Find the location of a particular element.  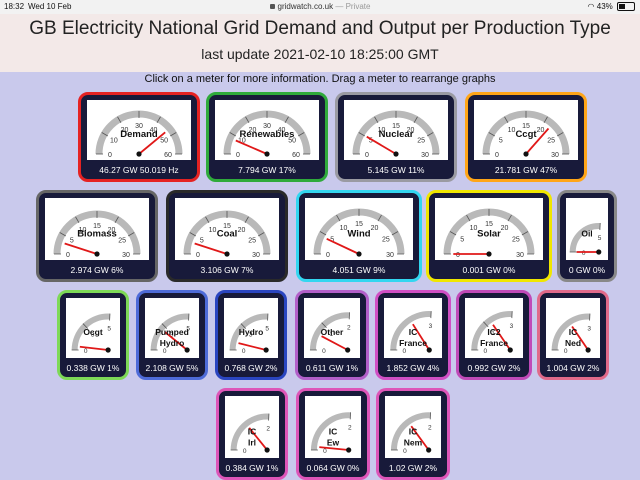

meter-renewables: 0 10 20 30 40 50 60 Renewables 7.794 GW 17% is located at coordinates (267, 137).